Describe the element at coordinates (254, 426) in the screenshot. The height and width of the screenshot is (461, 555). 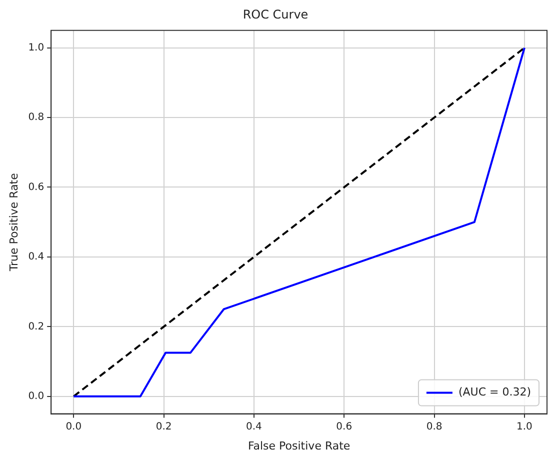
I see `x-tick-label: 0.4` at that location.